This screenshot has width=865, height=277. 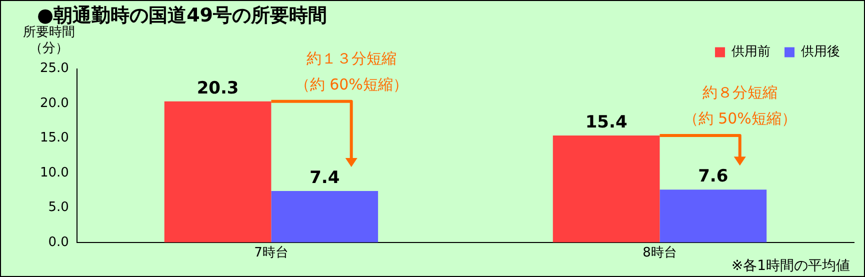 I want to click on annotation: （約 50%短縮）, so click(x=739, y=118).